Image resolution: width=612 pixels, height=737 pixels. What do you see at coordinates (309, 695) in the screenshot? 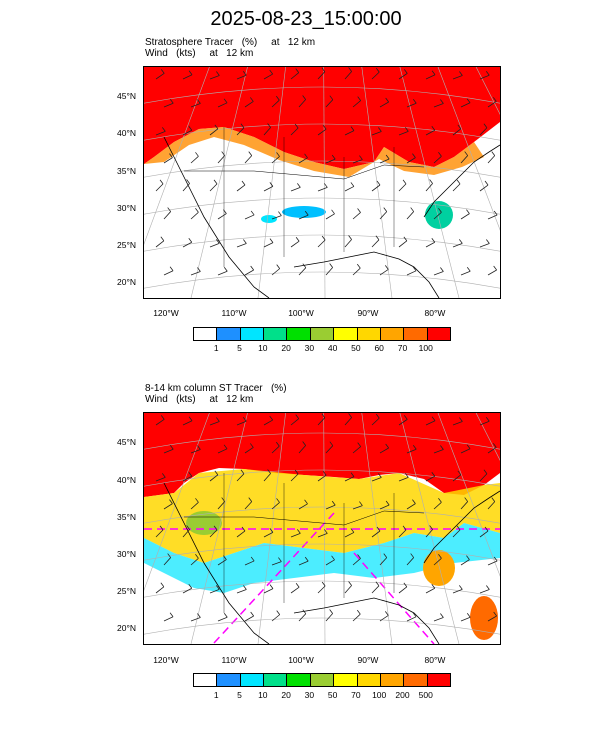
I see `colorbar-label: 30` at bounding box center [309, 695].